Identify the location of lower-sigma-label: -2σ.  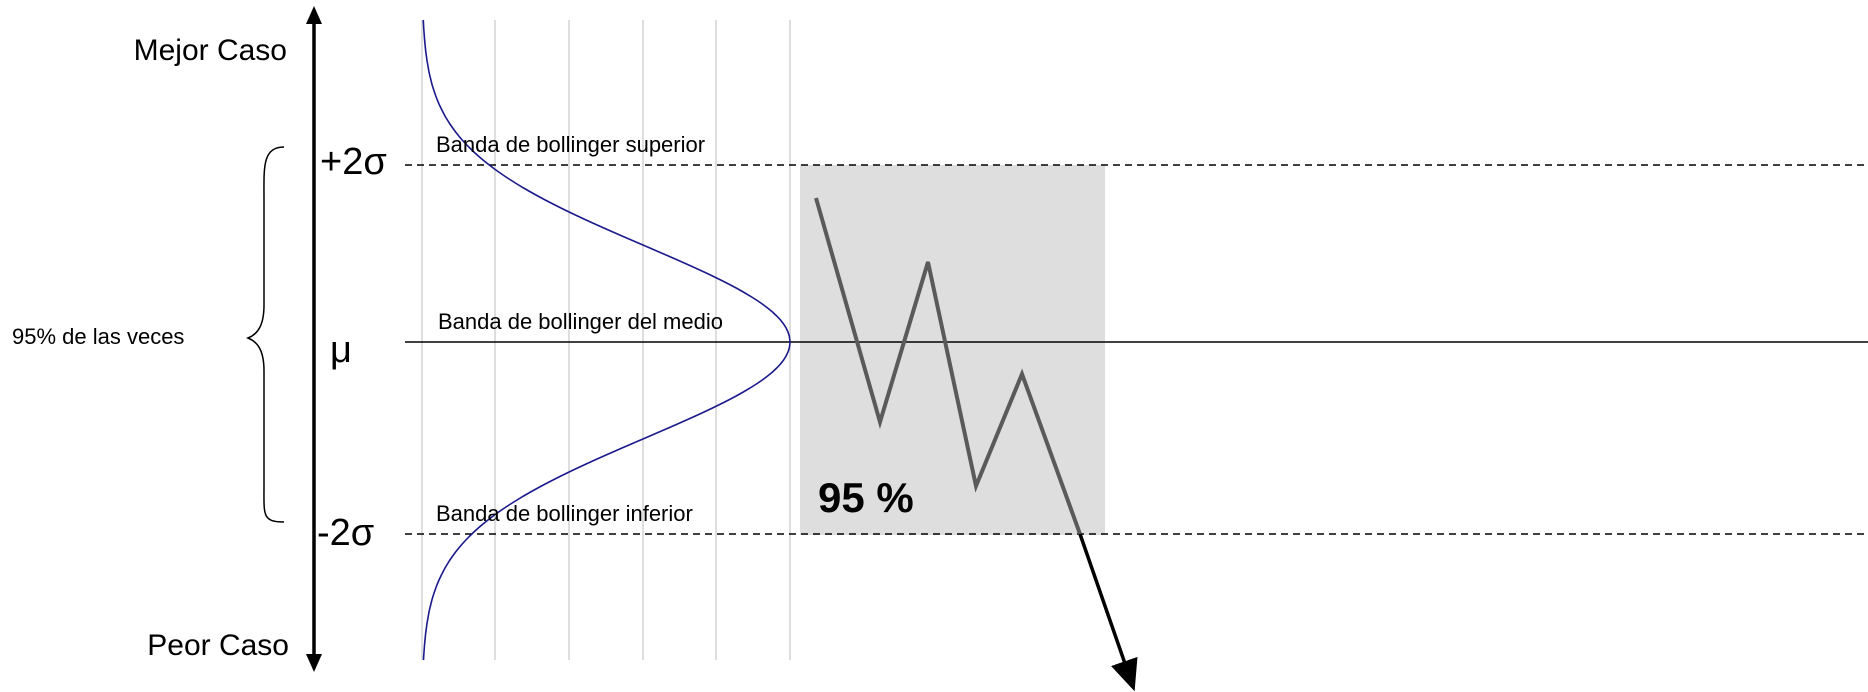
(345, 533).